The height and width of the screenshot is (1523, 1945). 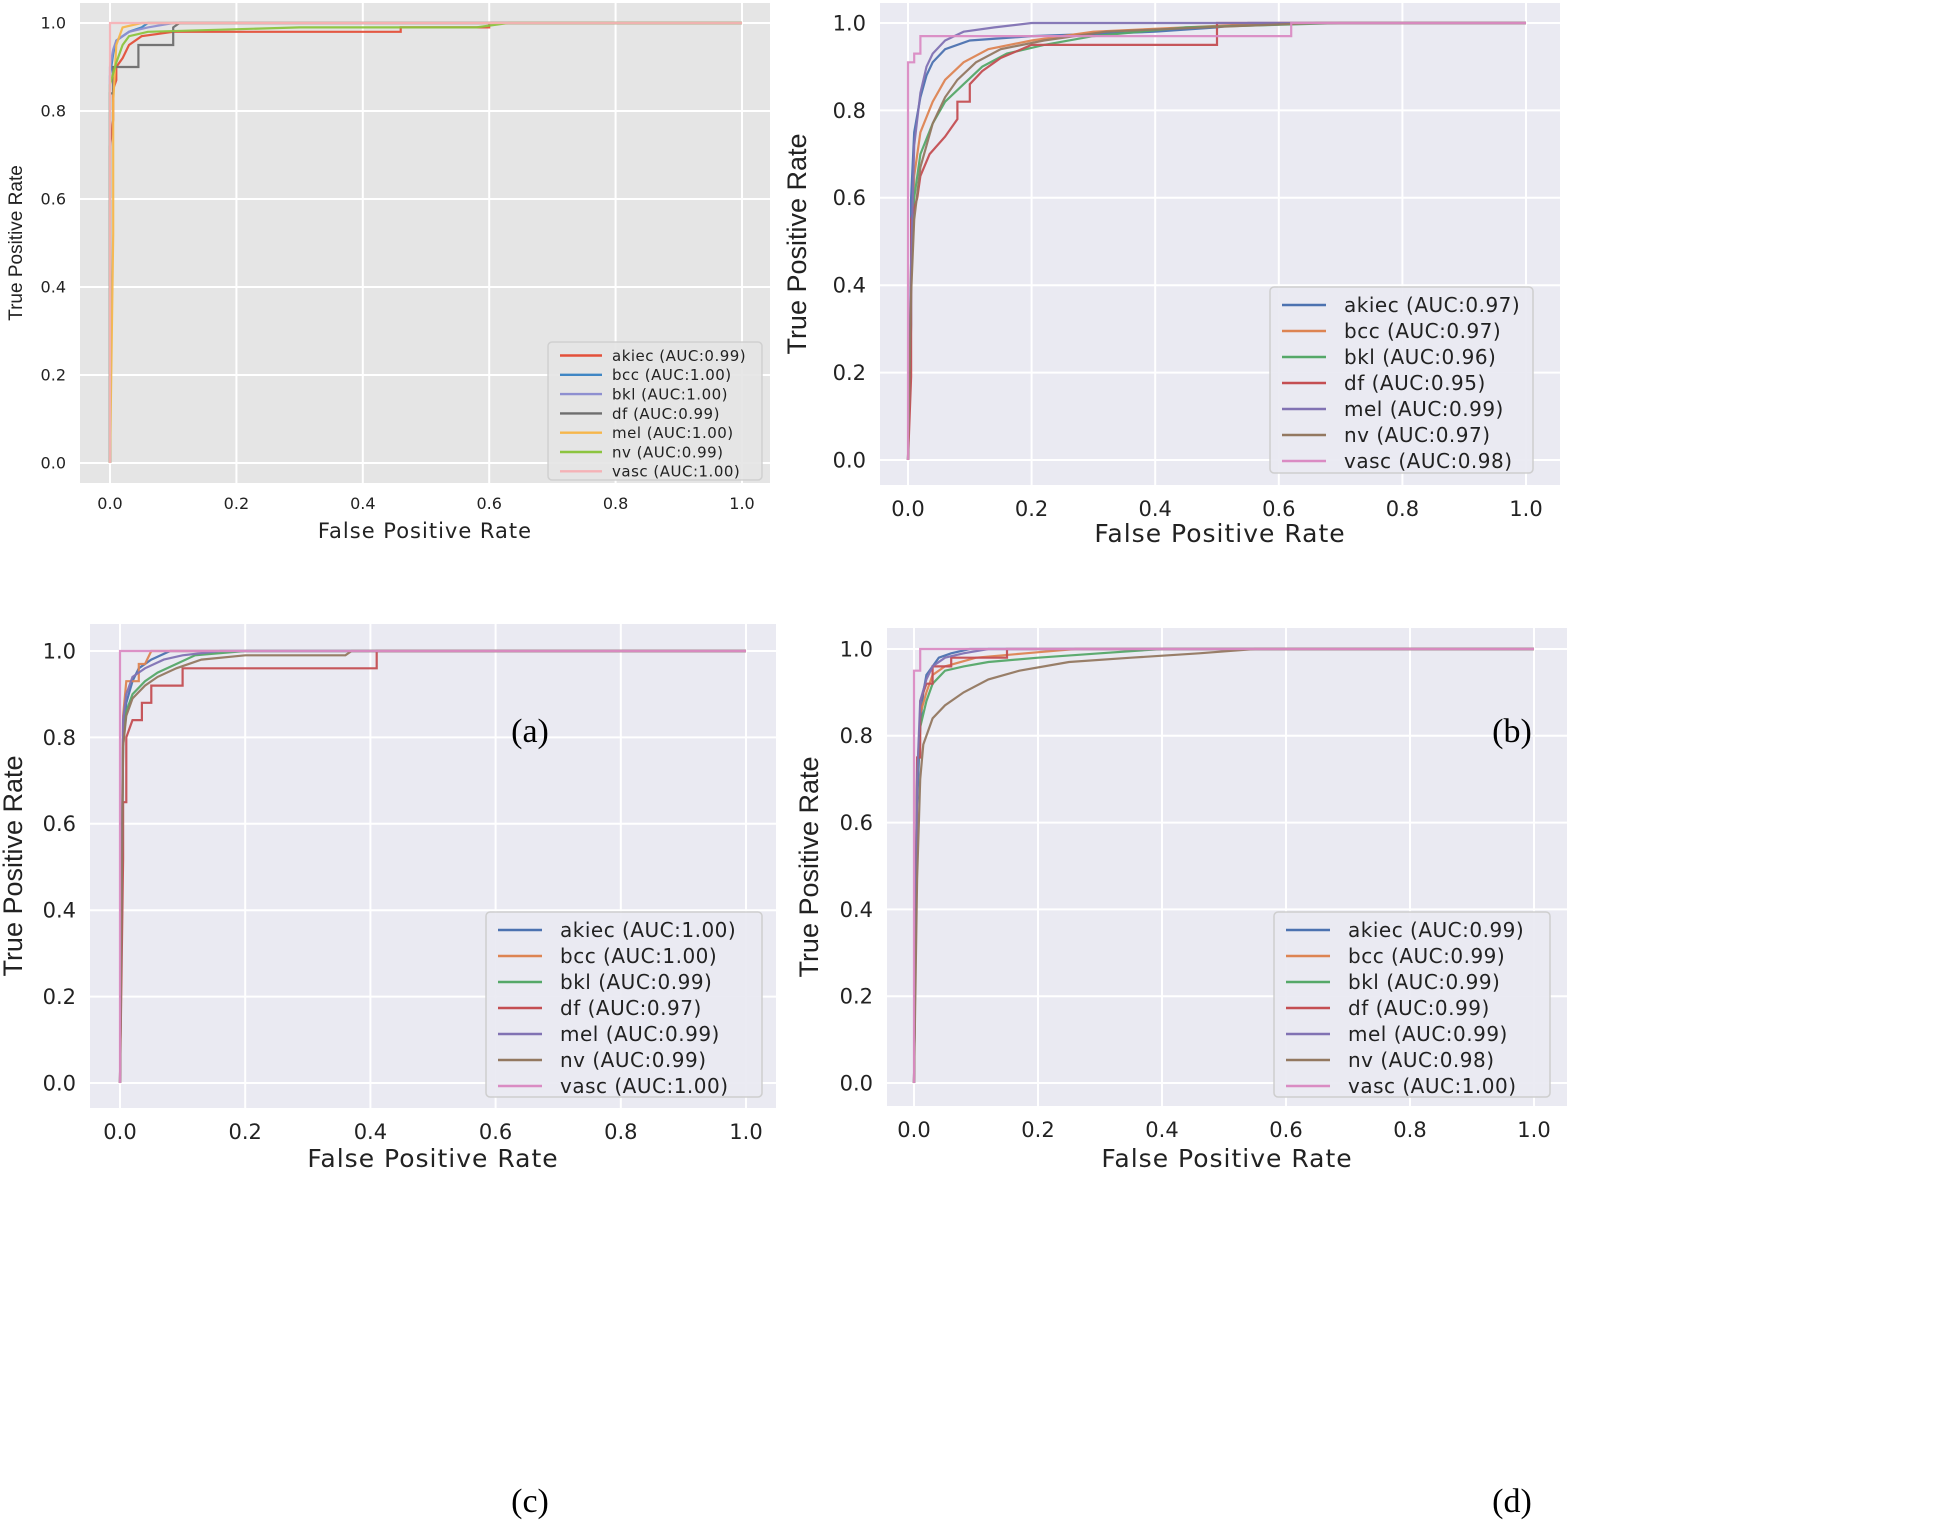 I want to click on legend-label-nv: nv (AUC:0.98), so click(x=1421, y=1060).